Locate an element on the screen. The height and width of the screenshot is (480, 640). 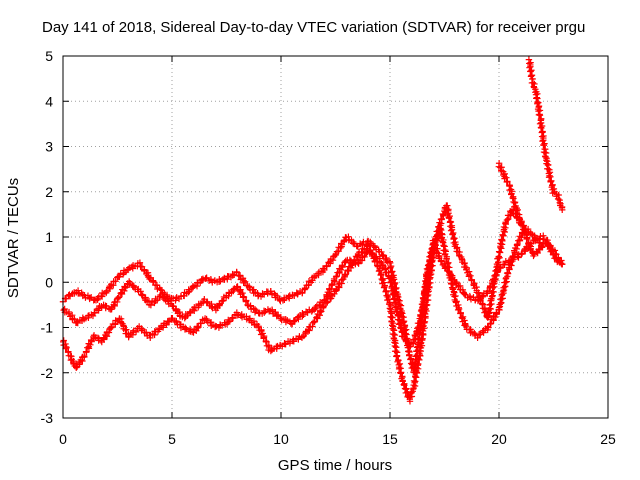
x-tick-label: 10 is located at coordinates (281, 439).